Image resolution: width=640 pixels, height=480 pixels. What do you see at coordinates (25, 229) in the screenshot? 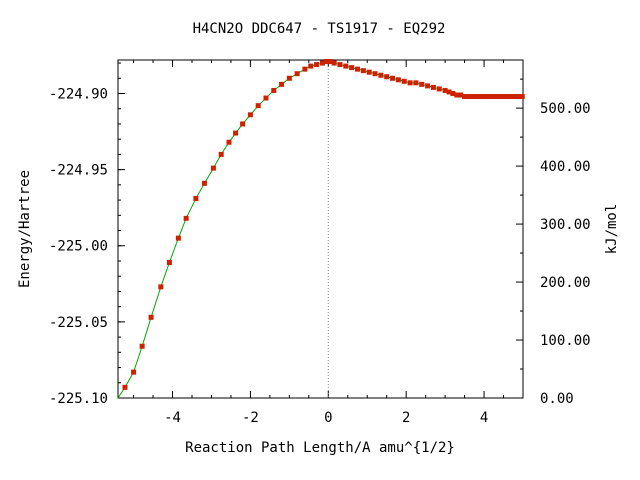
I see `y-axis-label: Energy/Hartree` at bounding box center [25, 229].